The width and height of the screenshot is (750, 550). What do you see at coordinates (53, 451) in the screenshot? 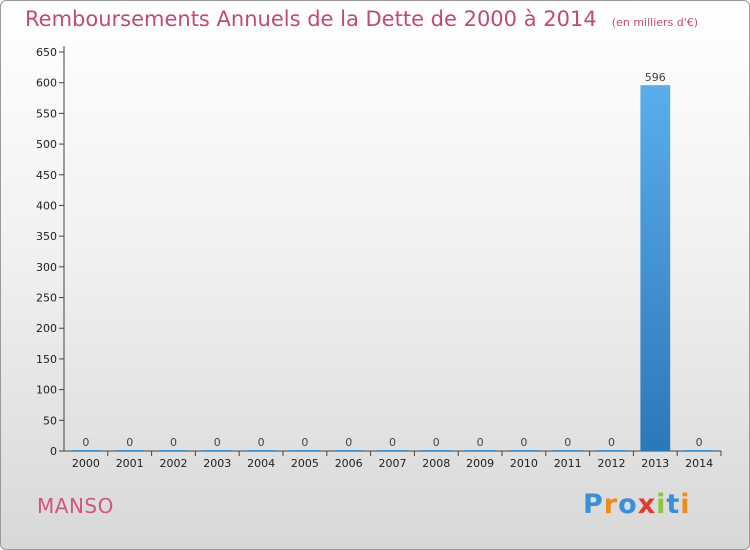
I see `y-tick-label: 0` at bounding box center [53, 451].